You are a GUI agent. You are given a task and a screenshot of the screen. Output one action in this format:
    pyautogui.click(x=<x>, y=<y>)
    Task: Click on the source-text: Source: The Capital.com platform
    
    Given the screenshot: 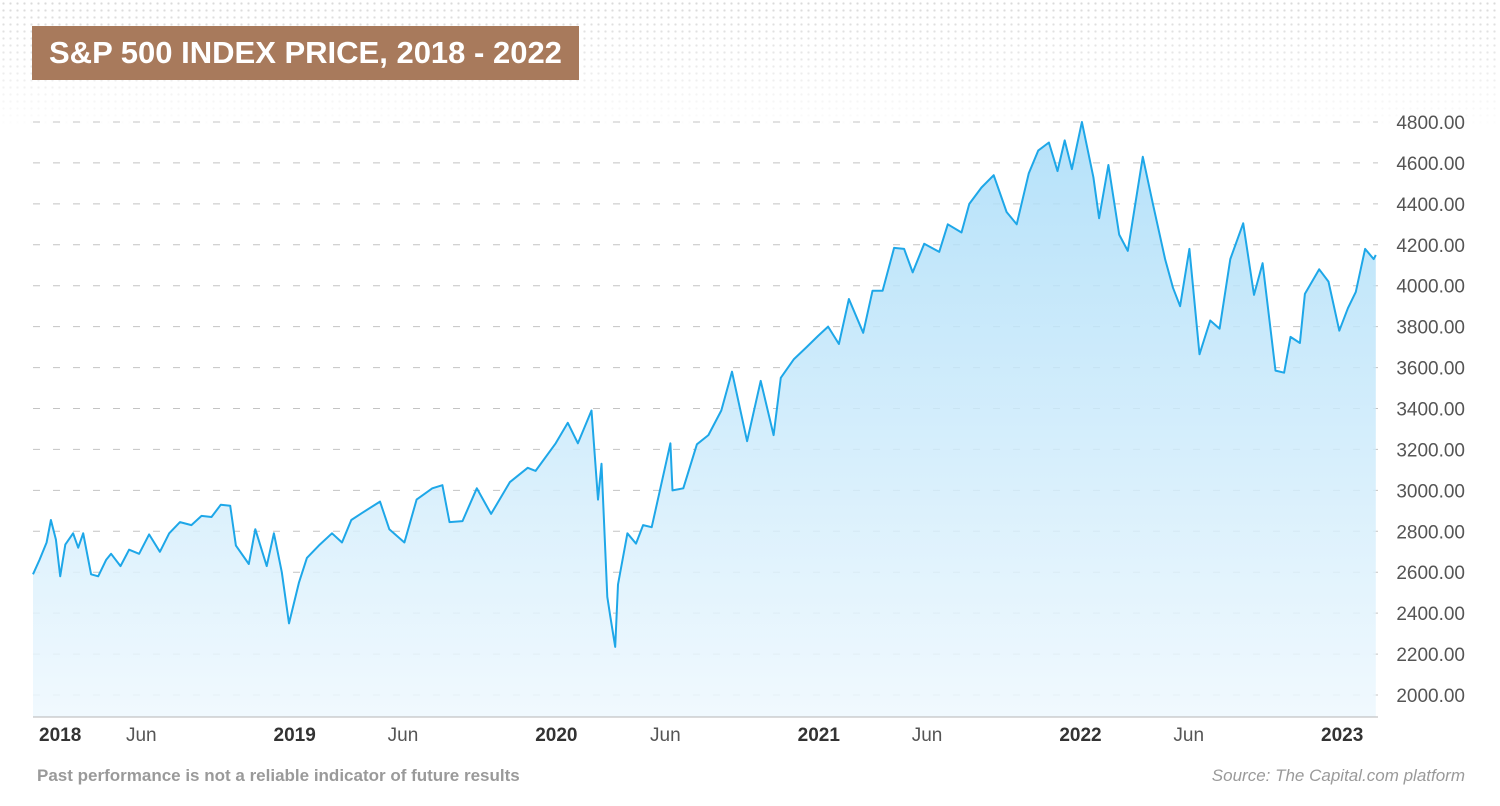 What is the action you would take?
    pyautogui.click(x=1338, y=775)
    